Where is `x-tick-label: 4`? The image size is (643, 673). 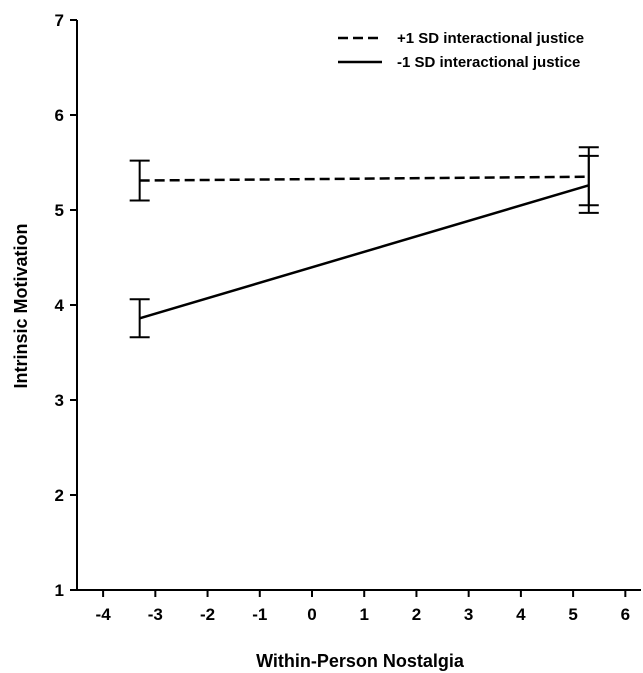
x-tick-label: 4 is located at coordinates (521, 614).